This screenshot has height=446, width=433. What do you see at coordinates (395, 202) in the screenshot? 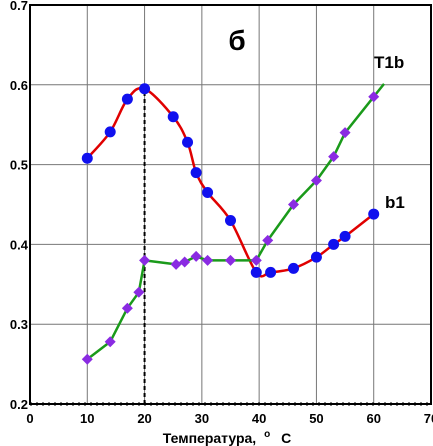
I see `series-label-b1: b1` at bounding box center [395, 202].